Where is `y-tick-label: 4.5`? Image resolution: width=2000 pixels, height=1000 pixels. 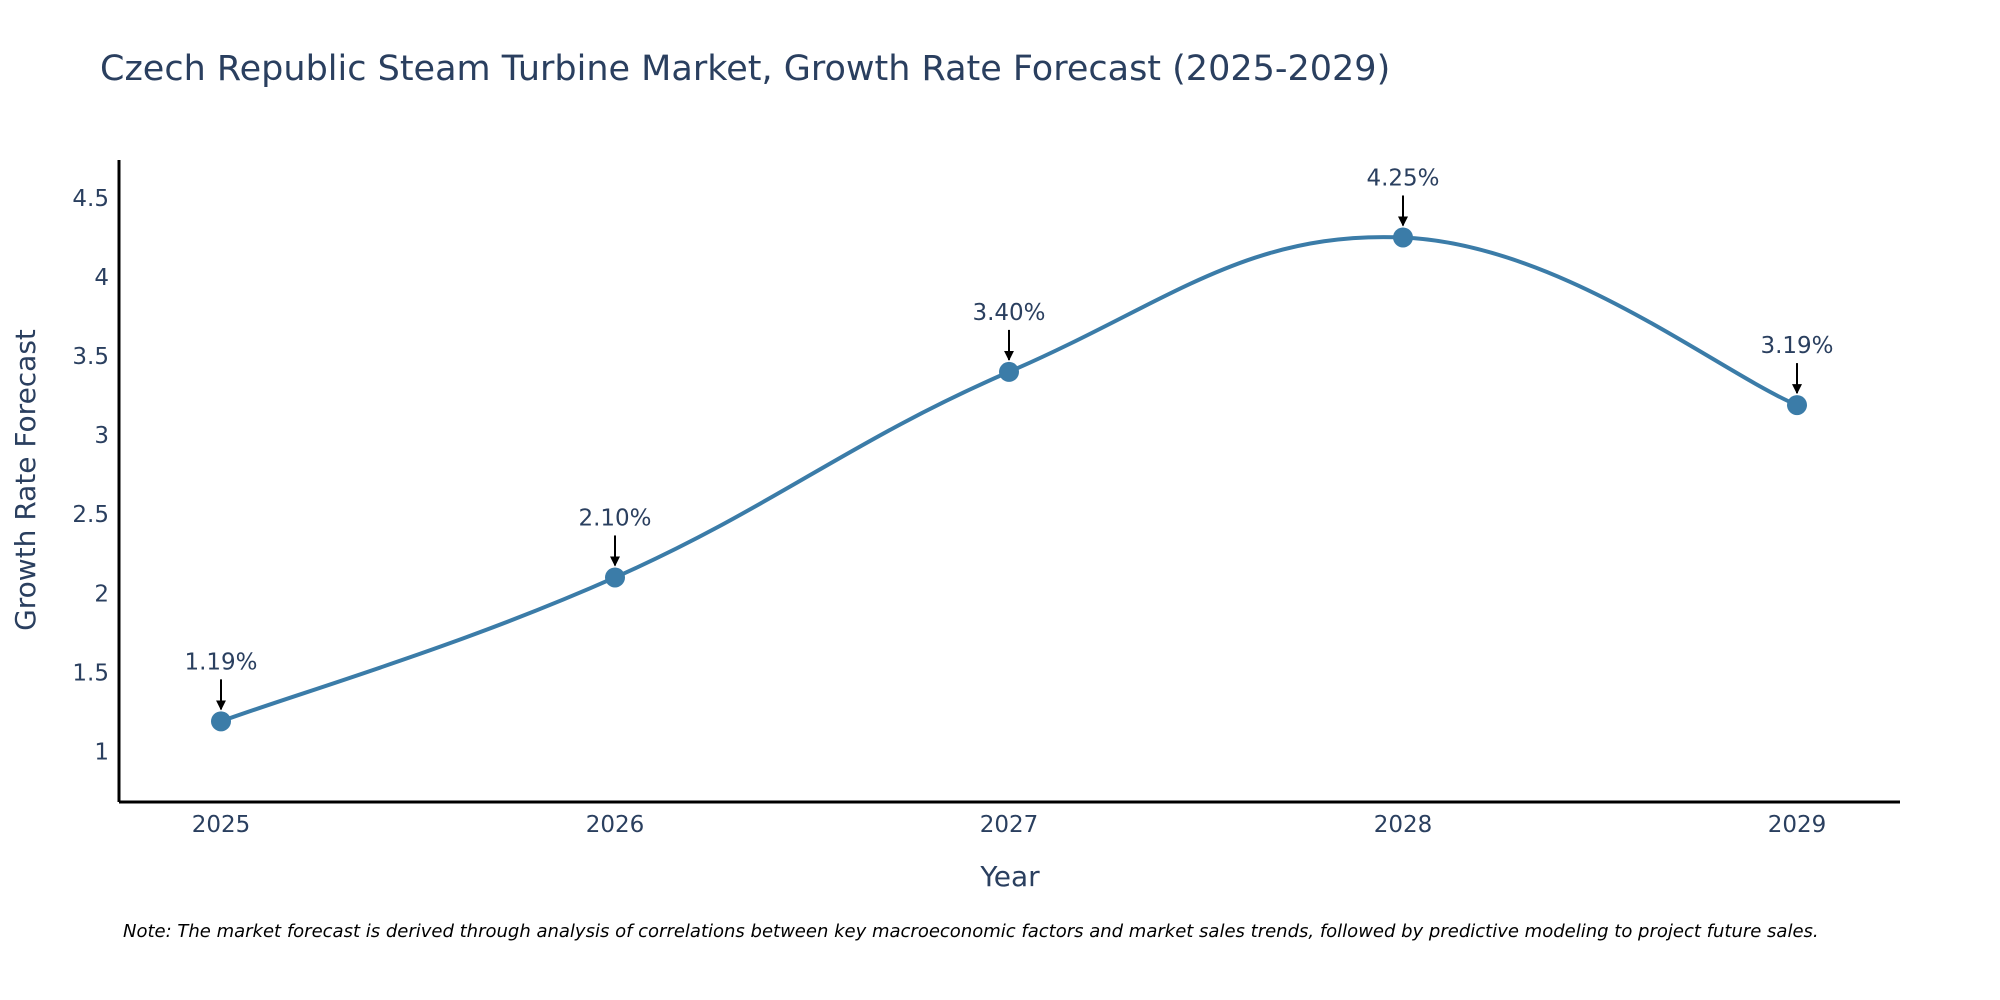
y-tick-label: 4.5 is located at coordinates (90, 199).